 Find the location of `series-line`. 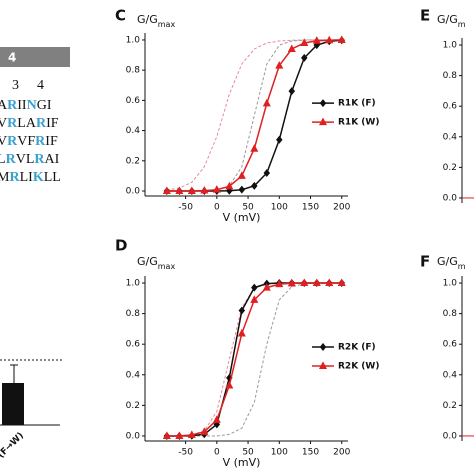

series-line is located at coordinates (254, 115).